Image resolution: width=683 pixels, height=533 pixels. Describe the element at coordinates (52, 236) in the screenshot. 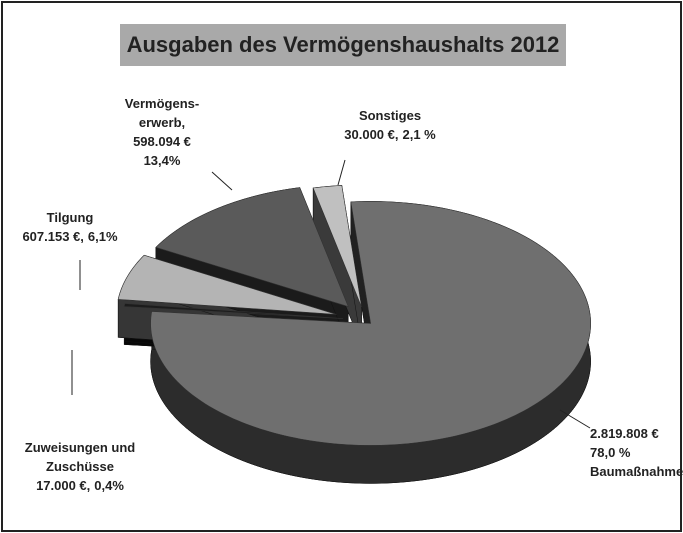

I see `label-part: 607.153 €,` at that location.